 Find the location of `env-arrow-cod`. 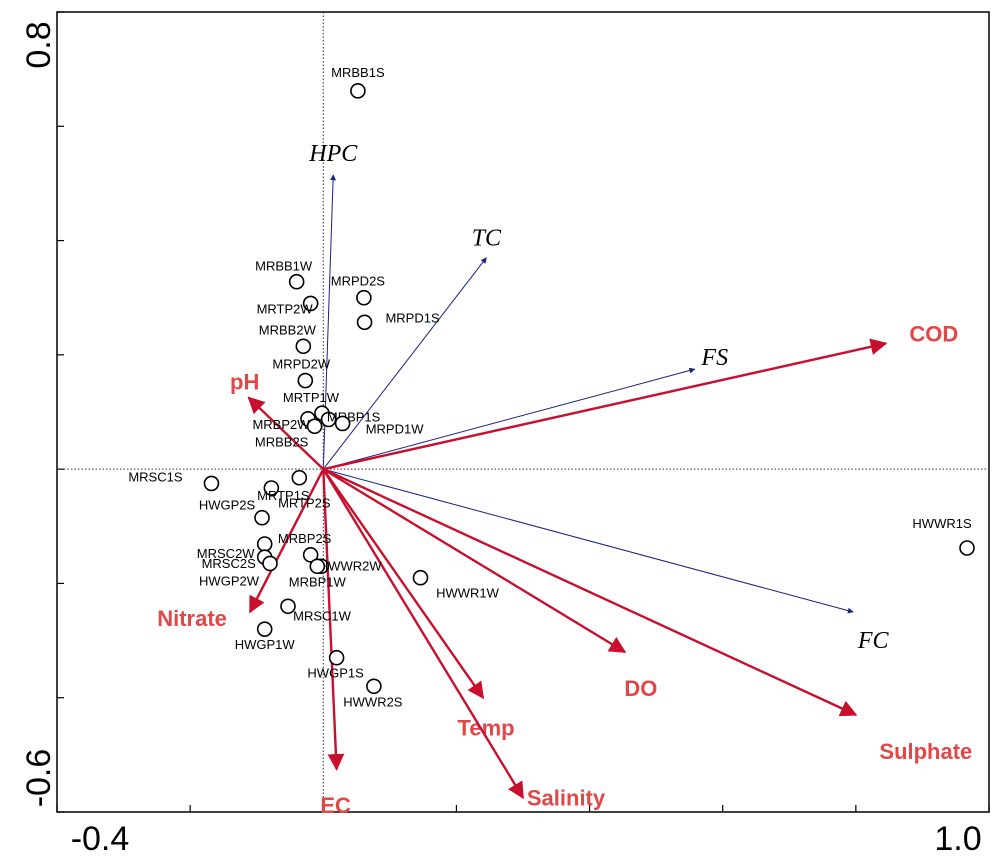

env-arrow-cod is located at coordinates (605, 404).